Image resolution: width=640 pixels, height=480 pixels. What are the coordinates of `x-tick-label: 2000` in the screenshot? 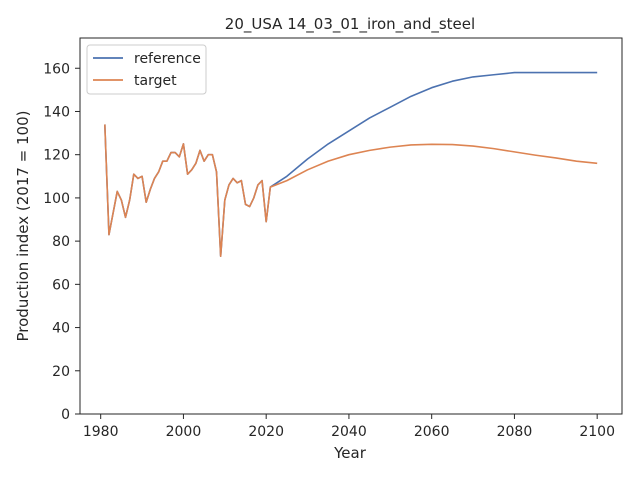 It's located at (184, 432).